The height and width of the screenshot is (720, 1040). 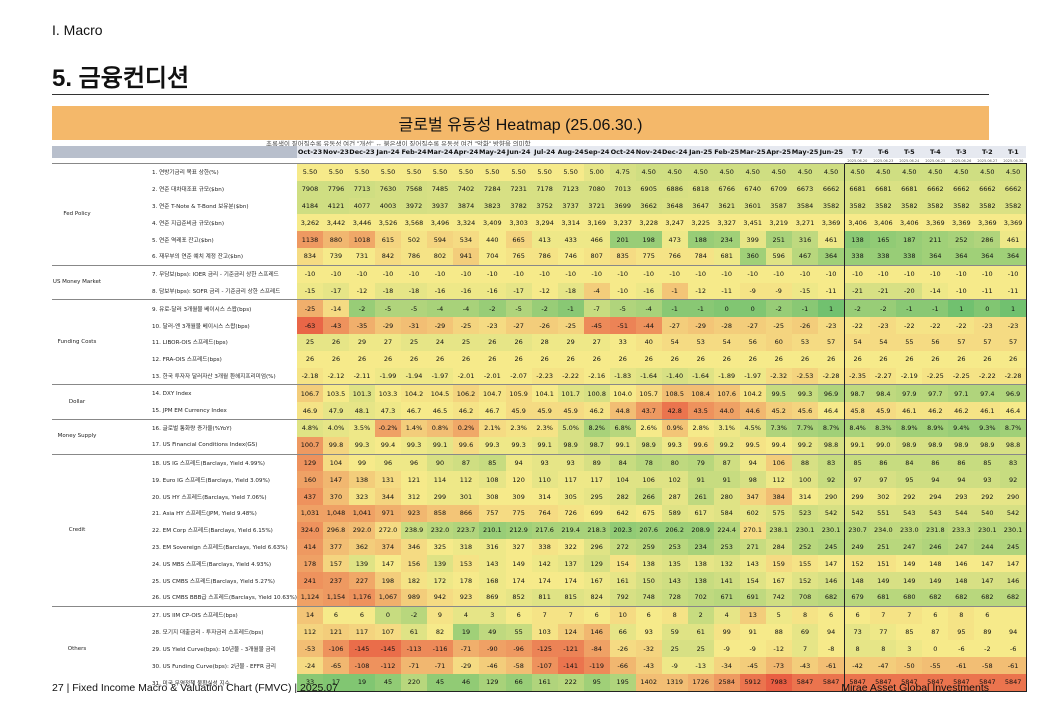 I want to click on heatmap-cell: 9.4%, so click(x=961, y=427).